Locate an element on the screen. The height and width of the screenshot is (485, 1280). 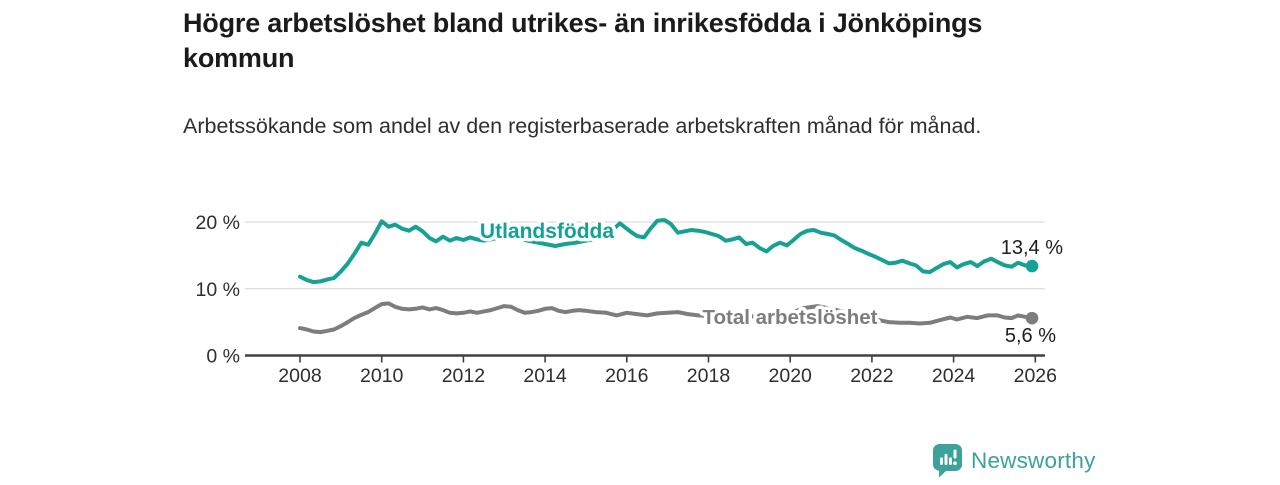
x-tick-label: 2012 is located at coordinates (463, 376).